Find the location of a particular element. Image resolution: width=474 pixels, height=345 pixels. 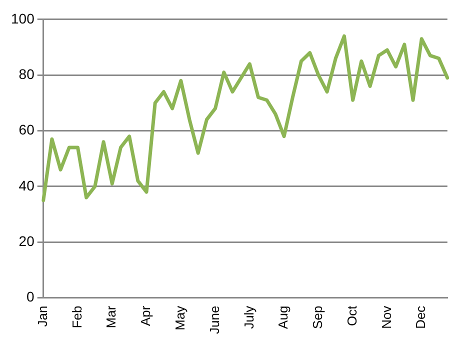

x-tick-label: Jan is located at coordinates (42, 316).